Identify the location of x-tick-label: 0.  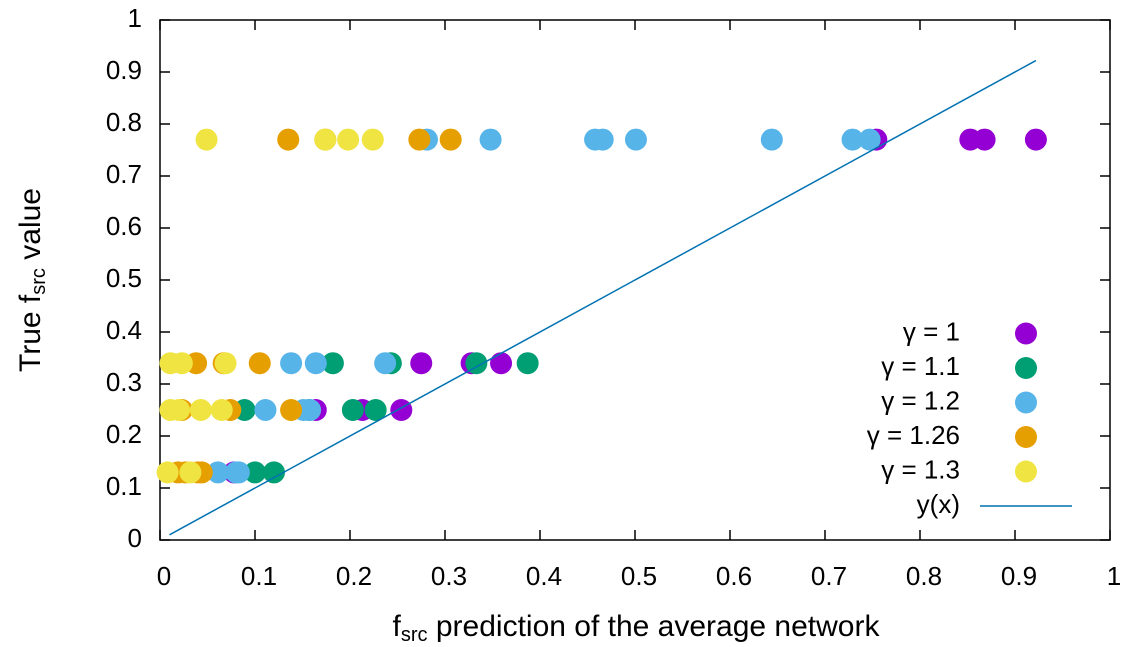
(164, 576).